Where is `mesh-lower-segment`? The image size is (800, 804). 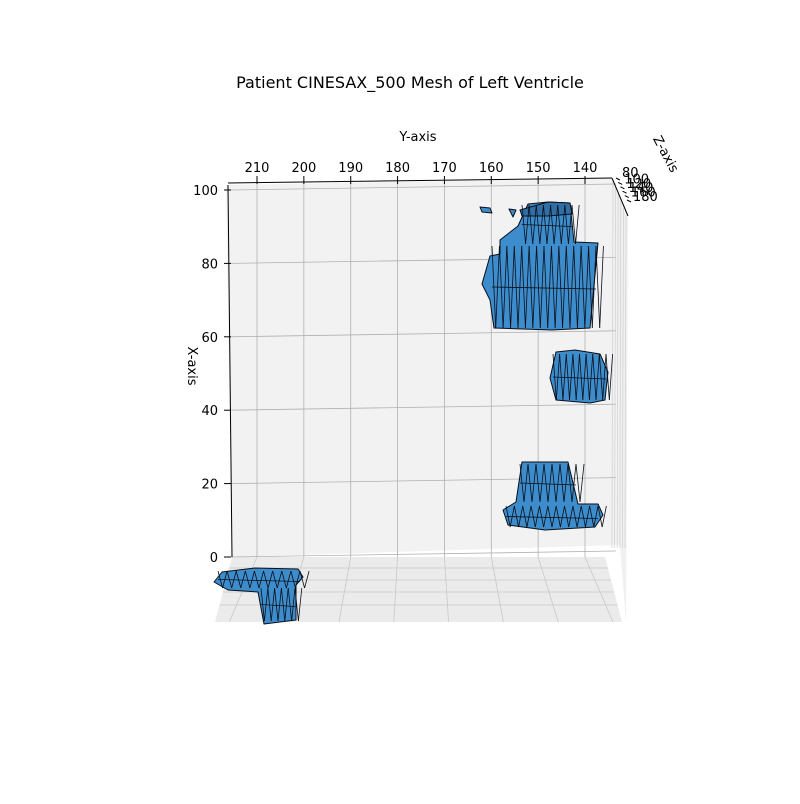
mesh-lower-segment is located at coordinates (553, 496).